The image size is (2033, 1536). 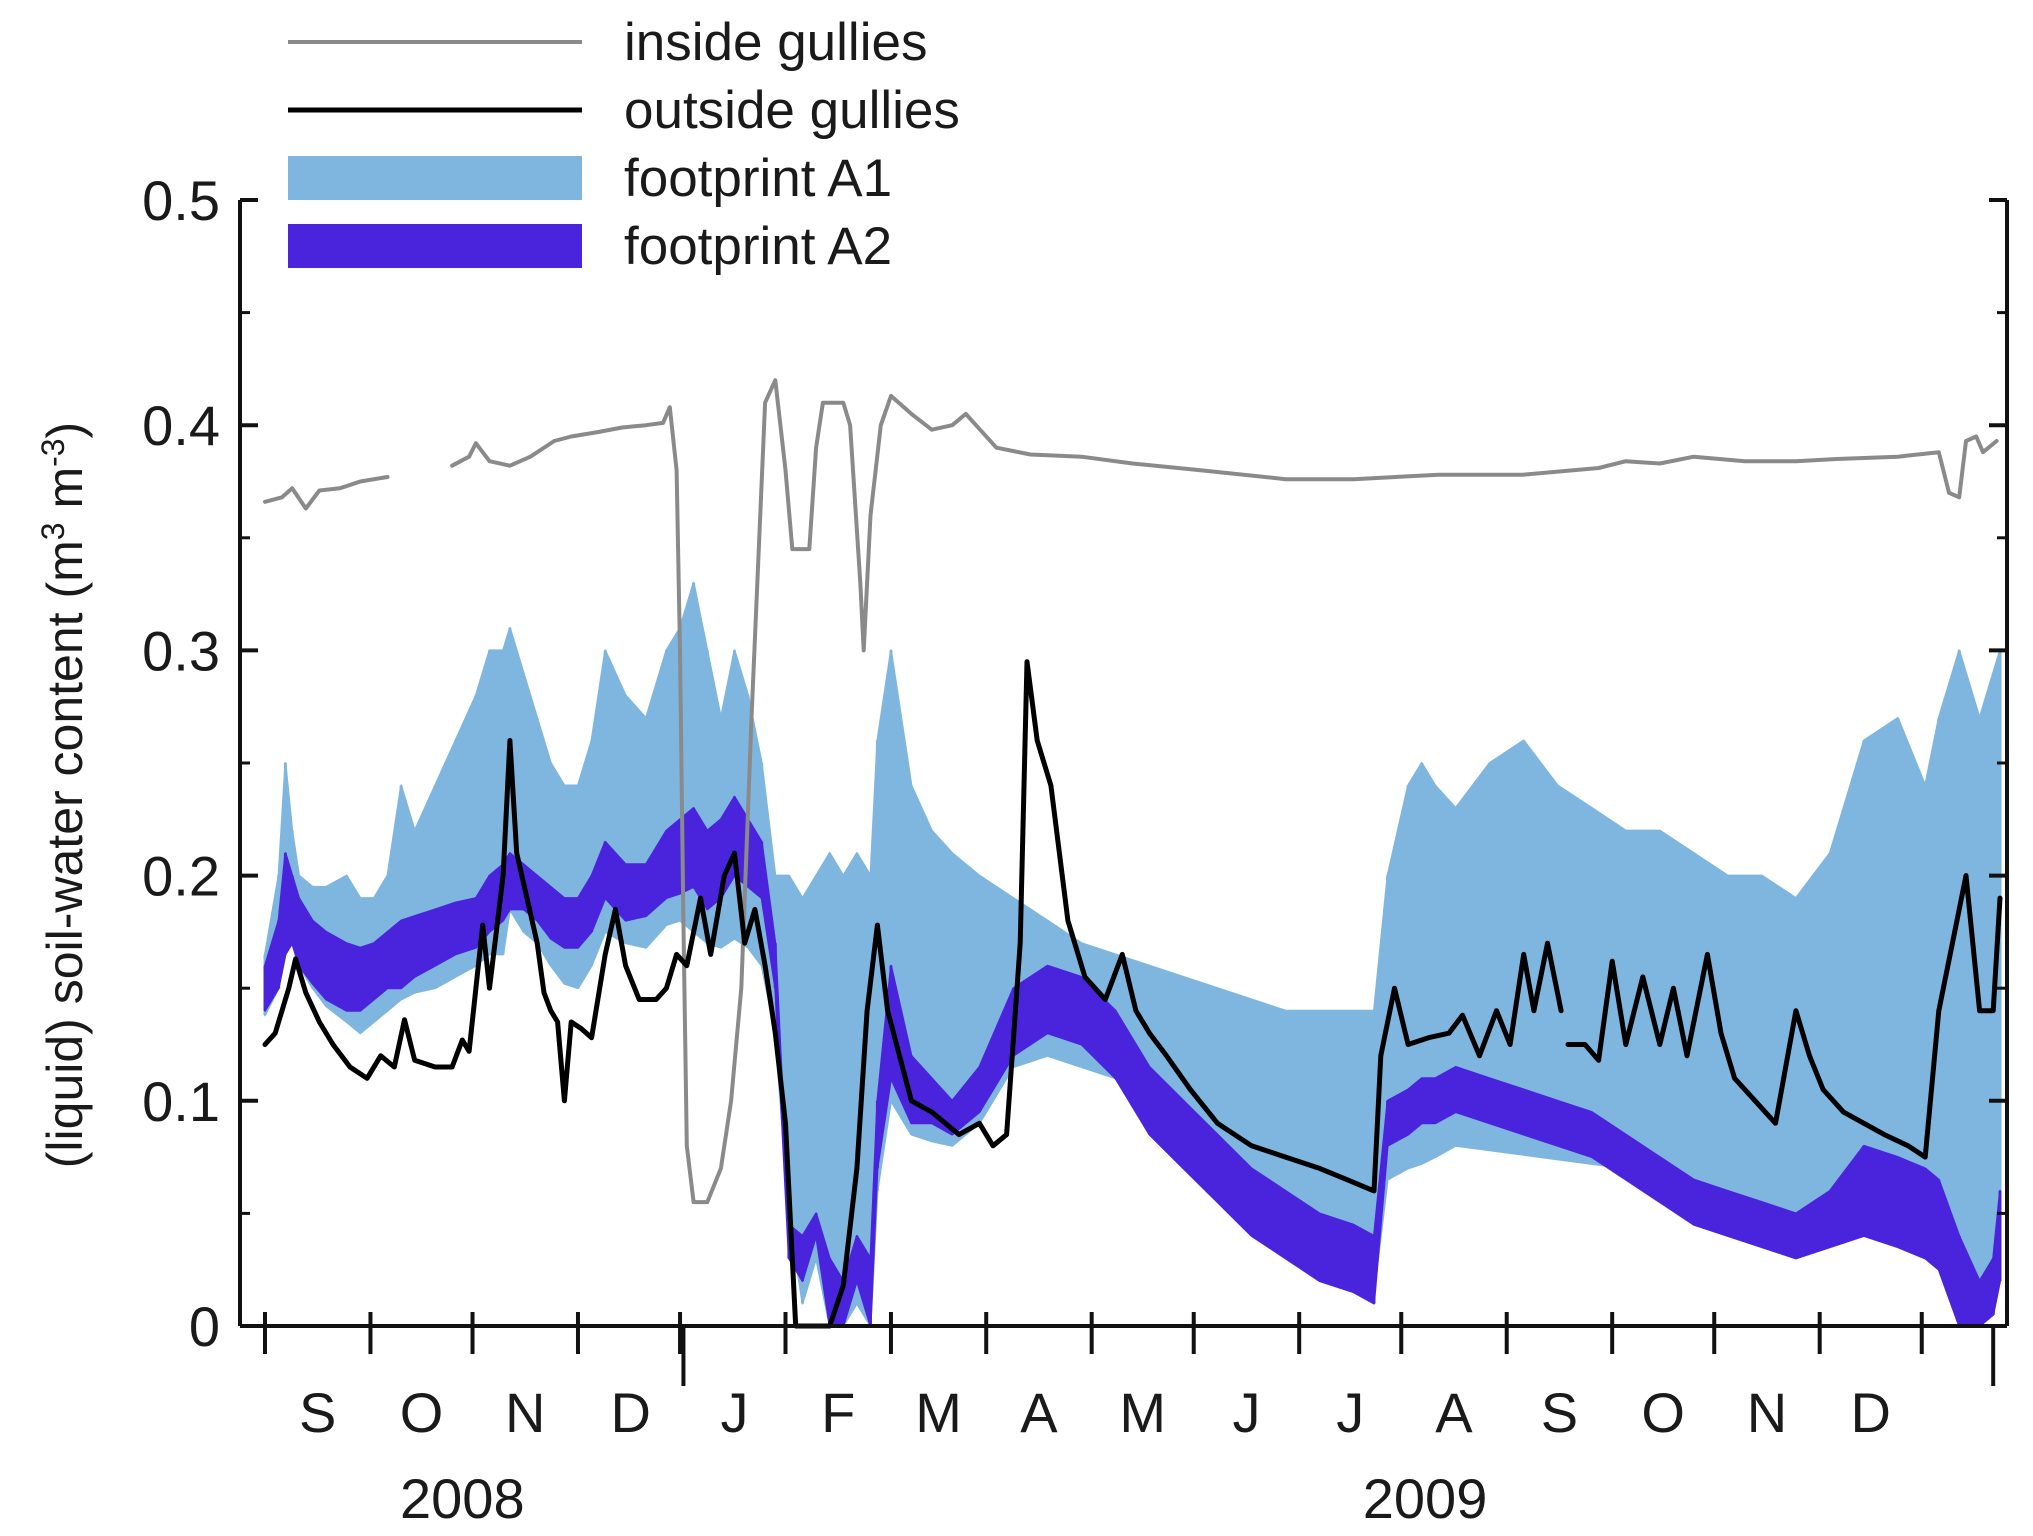 I want to click on y-axis-title-sup1: 3, so click(x=53, y=531).